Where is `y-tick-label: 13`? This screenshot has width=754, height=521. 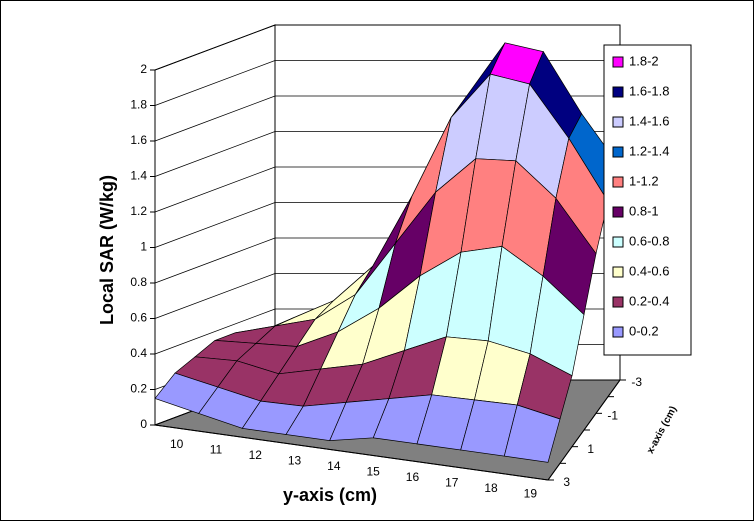 y-tick-label: 13 is located at coordinates (295, 460).